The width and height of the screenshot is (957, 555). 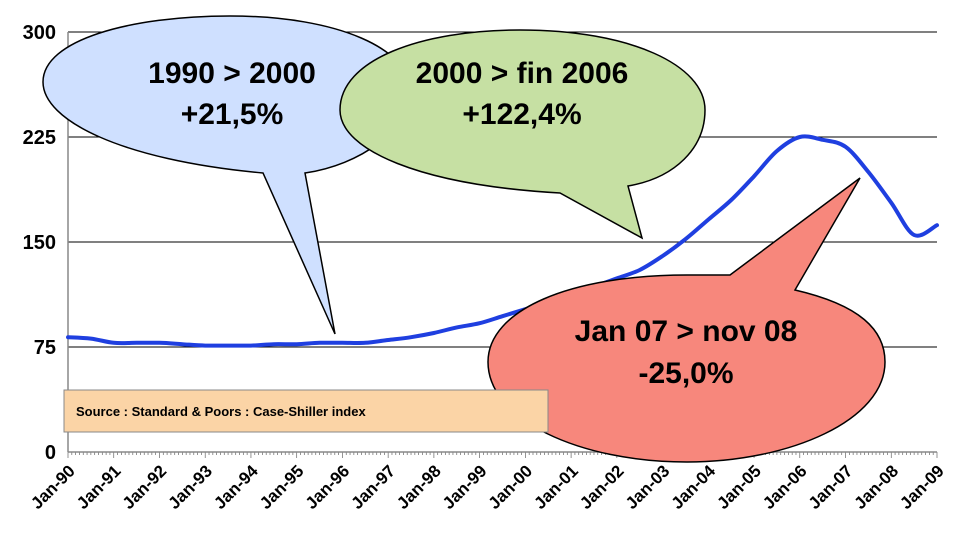 I want to click on callout-line1: Jan 07 > nov 08, so click(x=686, y=331).